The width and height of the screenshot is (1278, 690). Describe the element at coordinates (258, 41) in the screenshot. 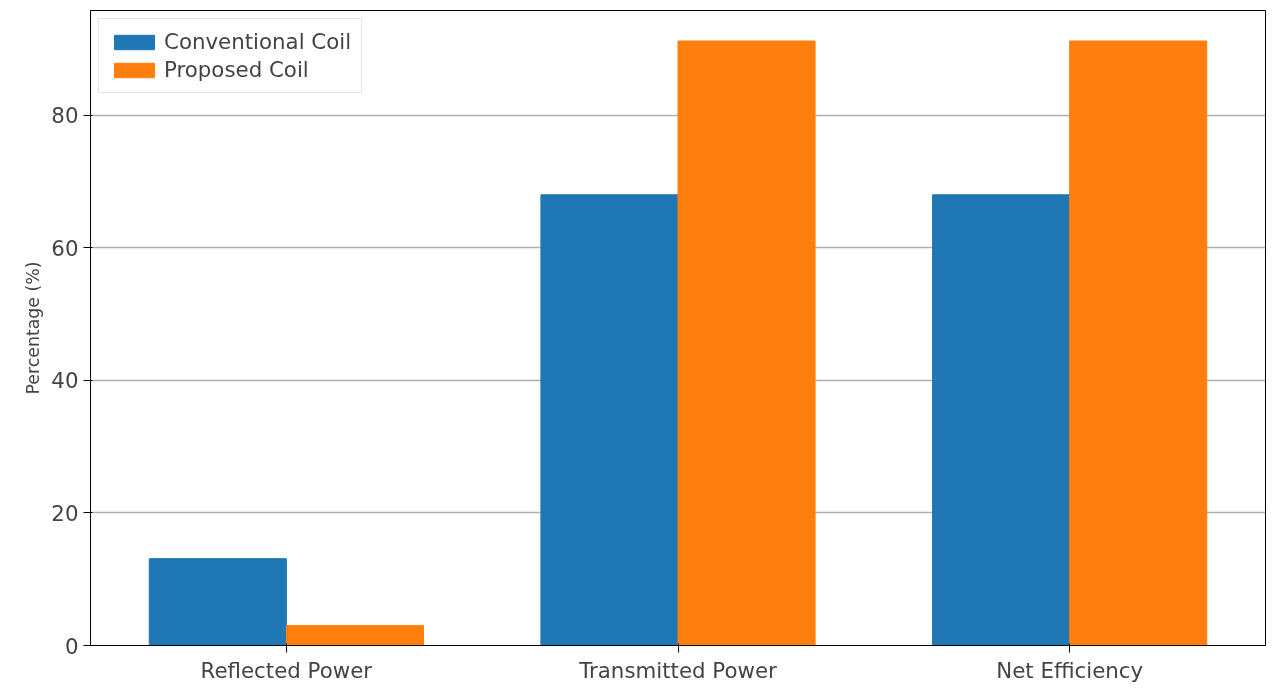

I see `legend-label: Conventional Coil` at that location.